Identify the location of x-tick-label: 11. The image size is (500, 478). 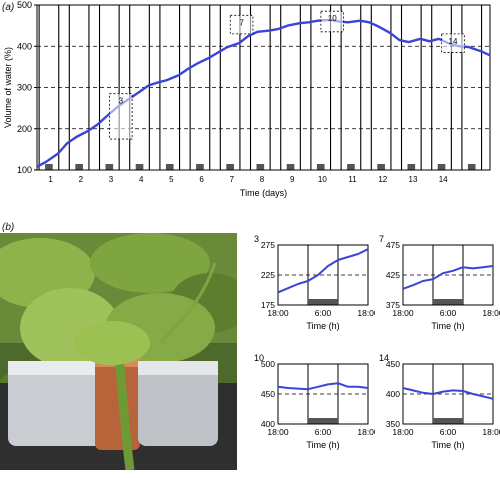
(352, 179).